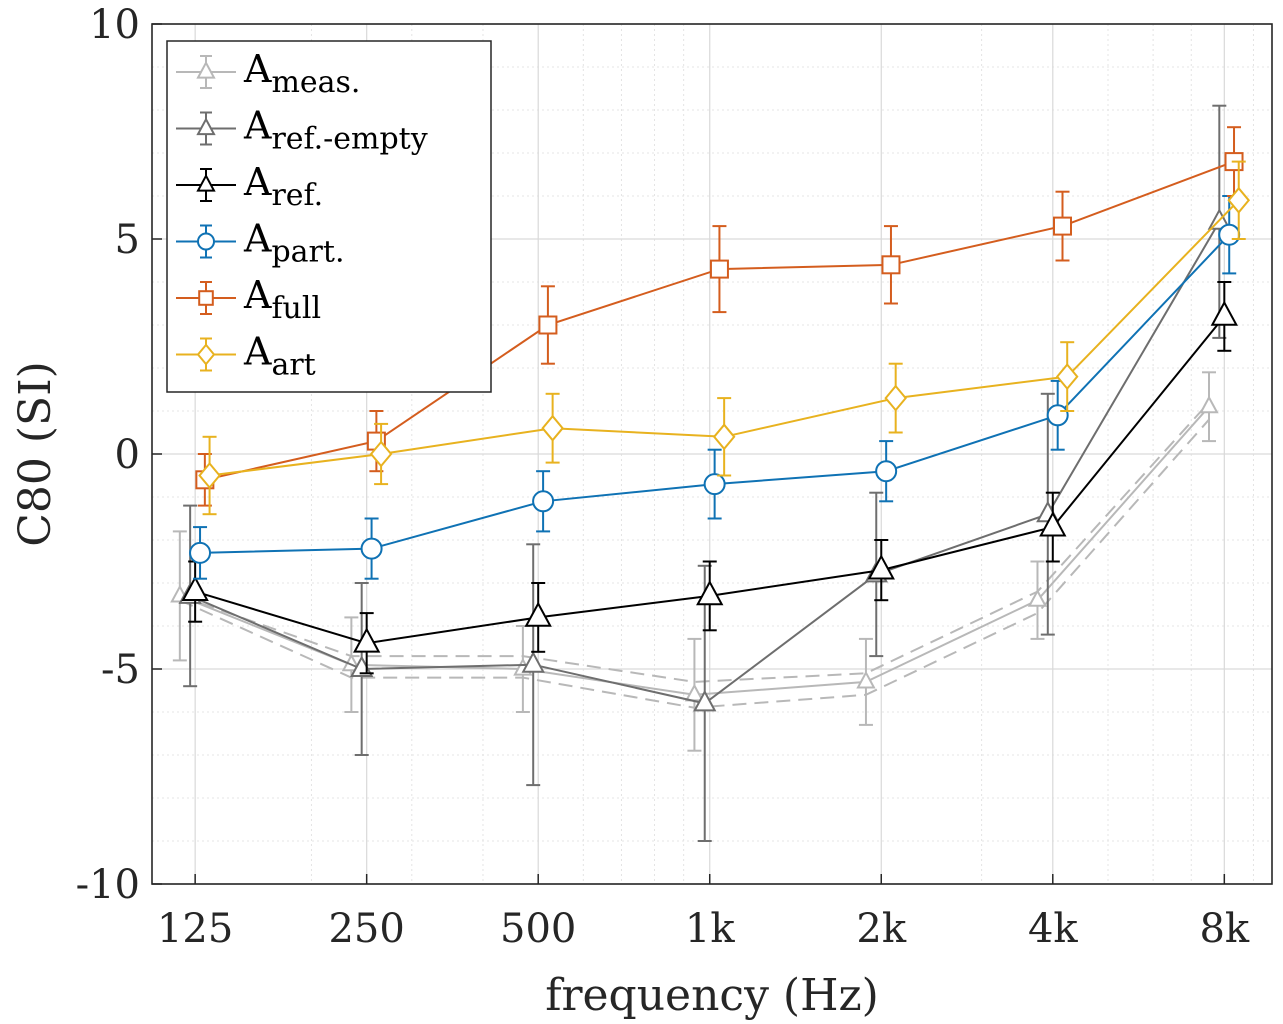  I want to click on legend-entry: Aref., so click(249, 186).